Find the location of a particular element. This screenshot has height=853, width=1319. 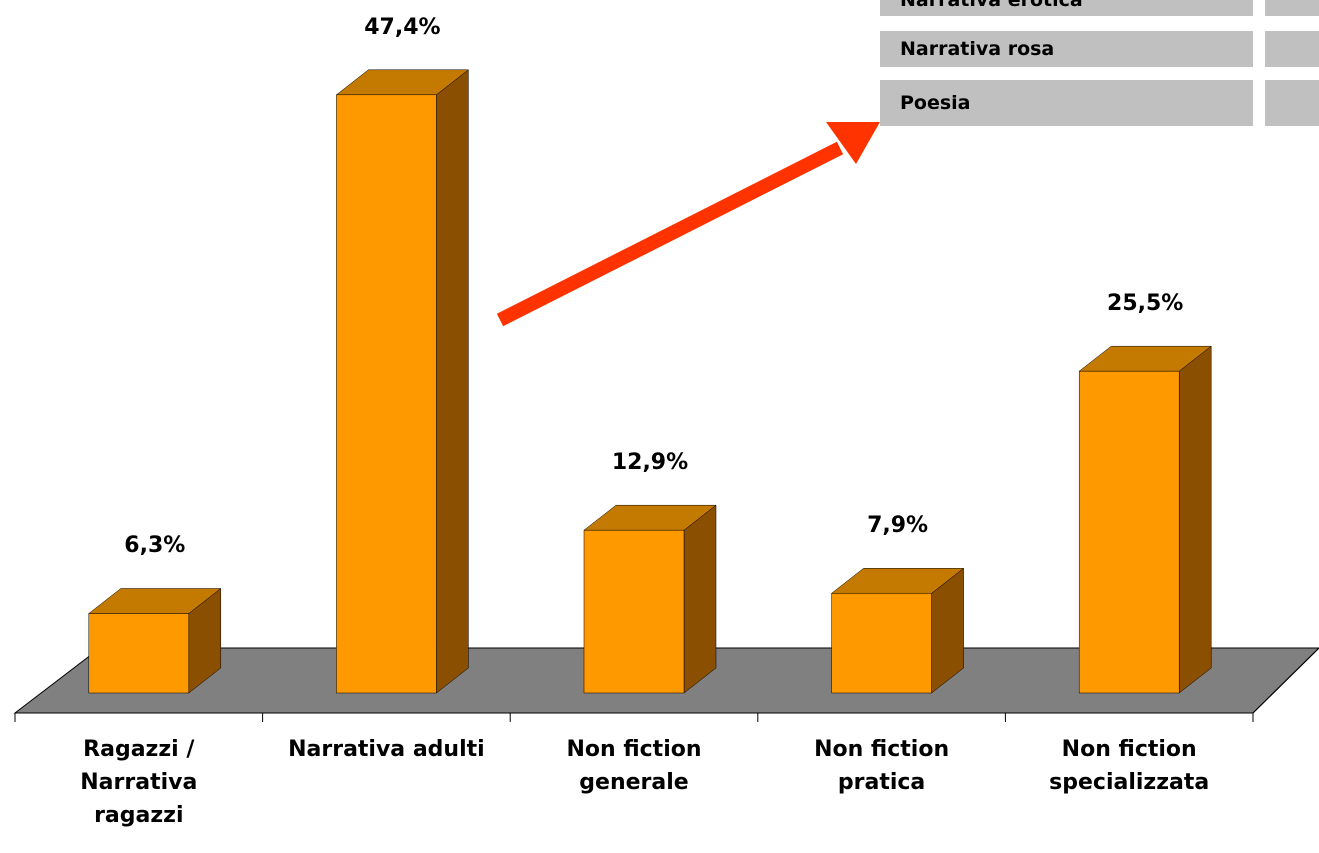

value-label: 47,4% is located at coordinates (402, 27).